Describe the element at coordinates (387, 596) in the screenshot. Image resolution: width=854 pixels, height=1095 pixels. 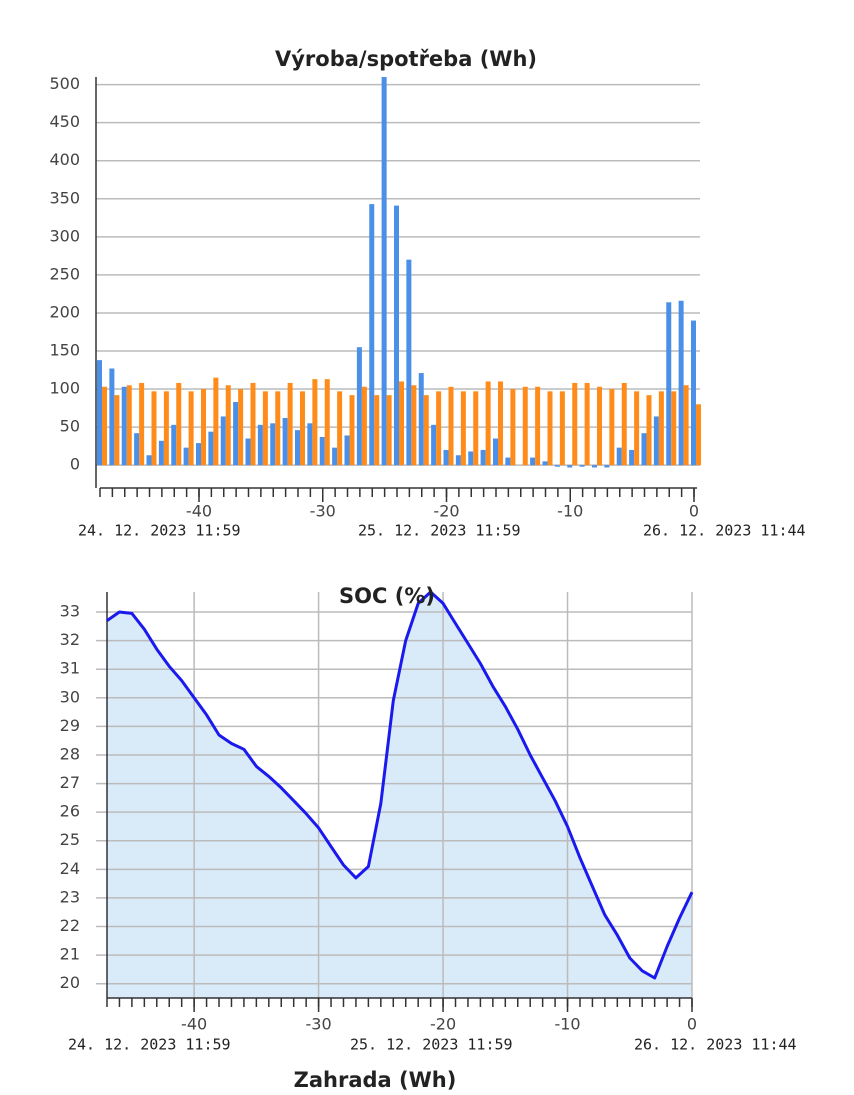
I see `chart-title: SOC (%)` at that location.